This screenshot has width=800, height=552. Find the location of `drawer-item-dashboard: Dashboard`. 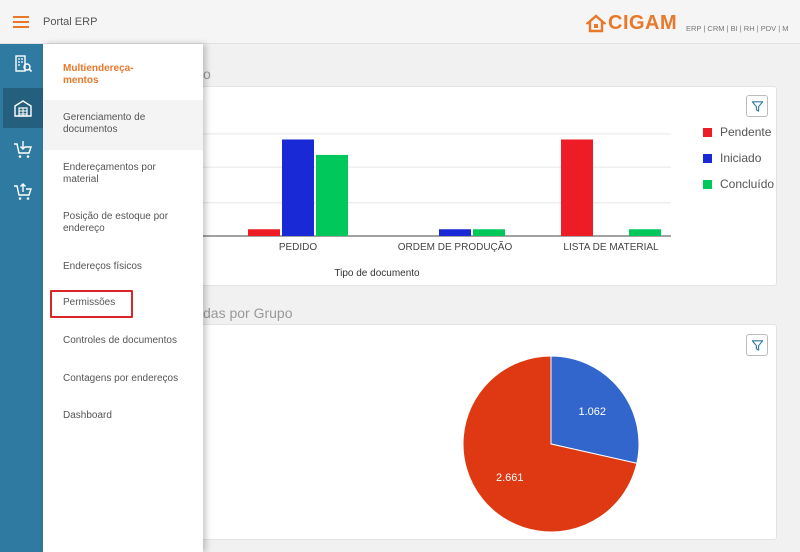

drawer-item-dashboard: Dashboard is located at coordinates (123, 416).